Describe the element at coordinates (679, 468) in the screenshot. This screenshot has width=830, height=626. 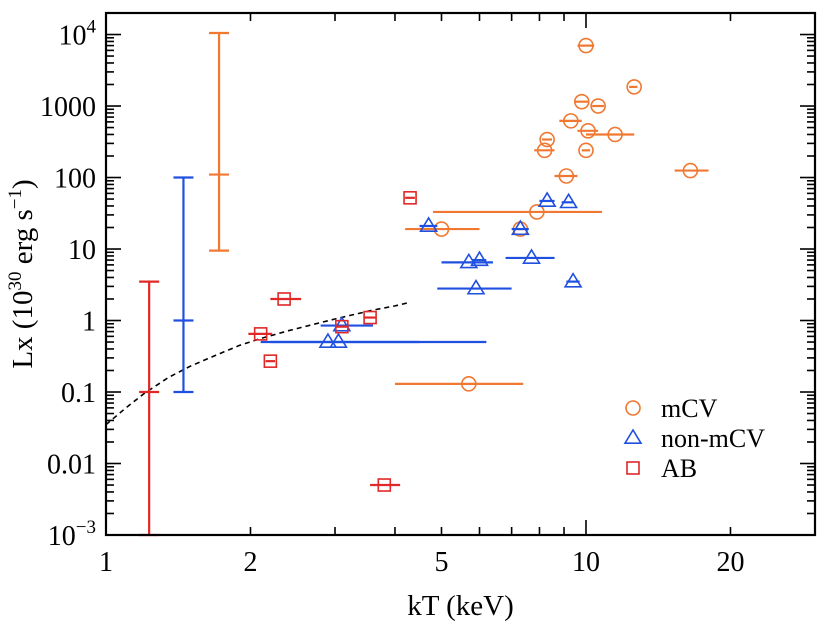
I see `legend-label-ab: AB` at that location.